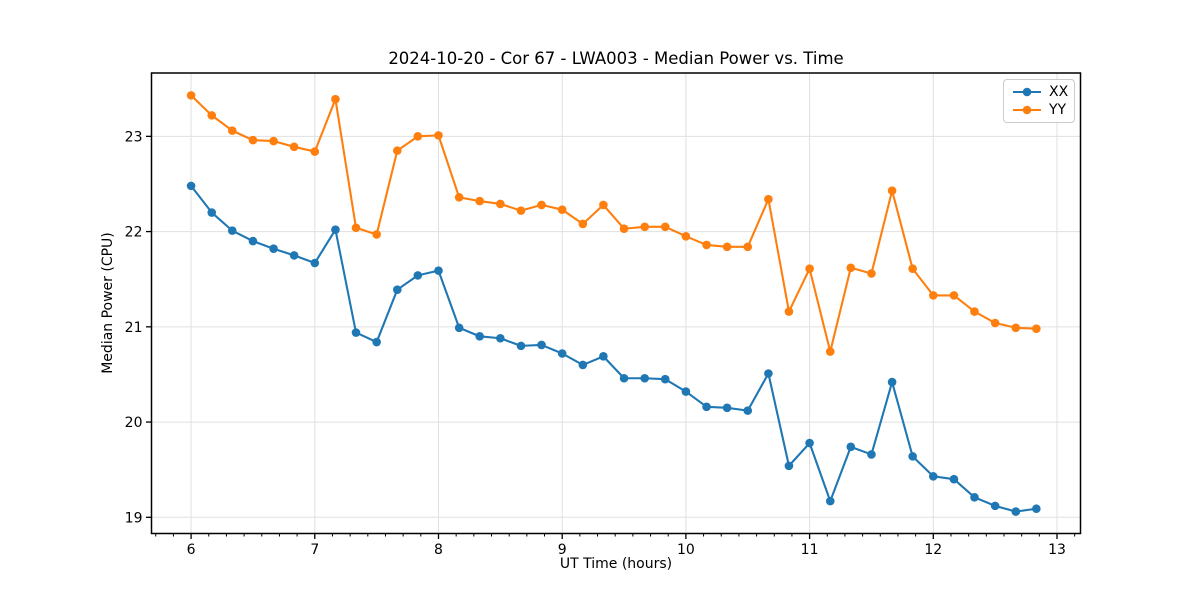  I want to click on x-tick-label: 8, so click(438, 550).